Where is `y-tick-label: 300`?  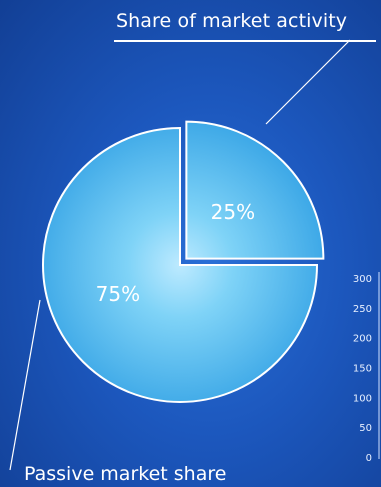
y-tick-label: 300 is located at coordinates (362, 279).